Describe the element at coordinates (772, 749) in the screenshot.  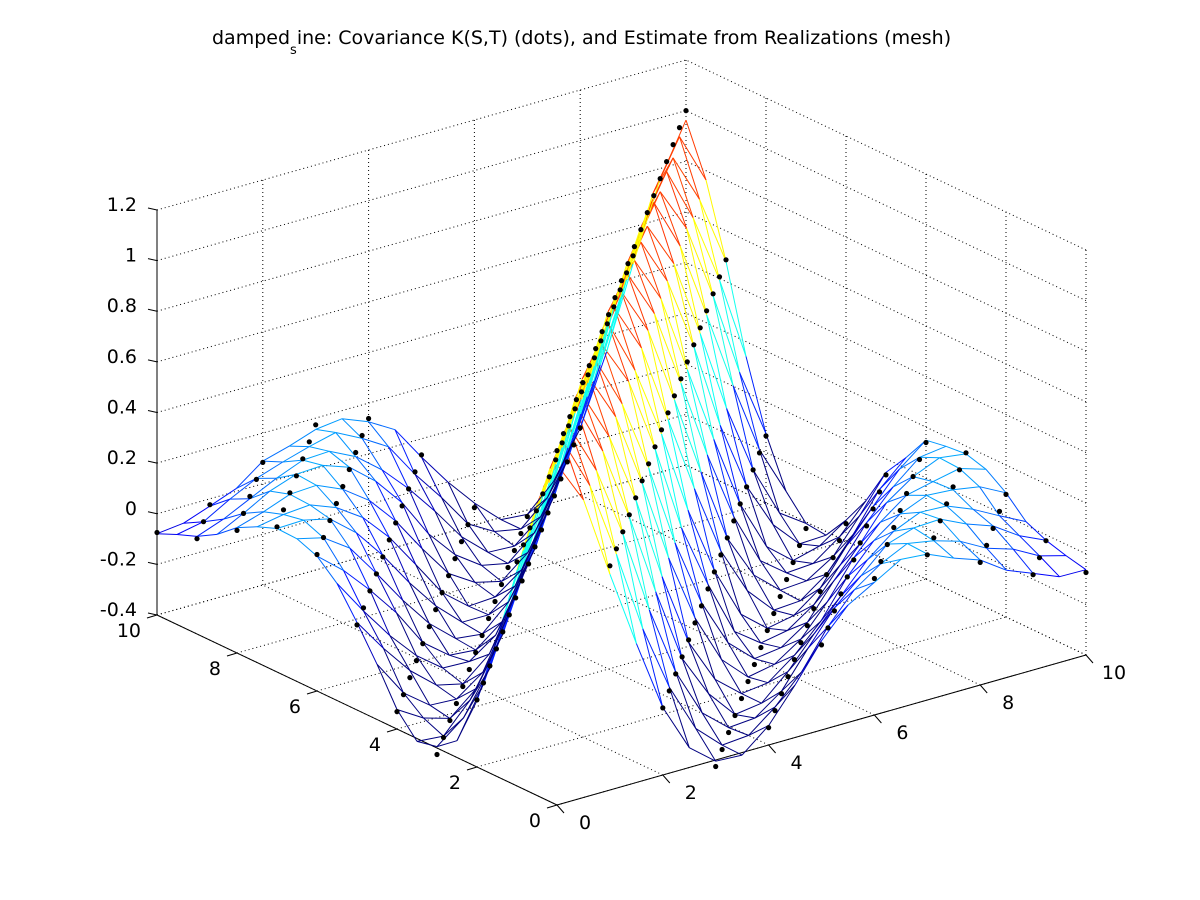
I see `x-tick-mark` at that location.